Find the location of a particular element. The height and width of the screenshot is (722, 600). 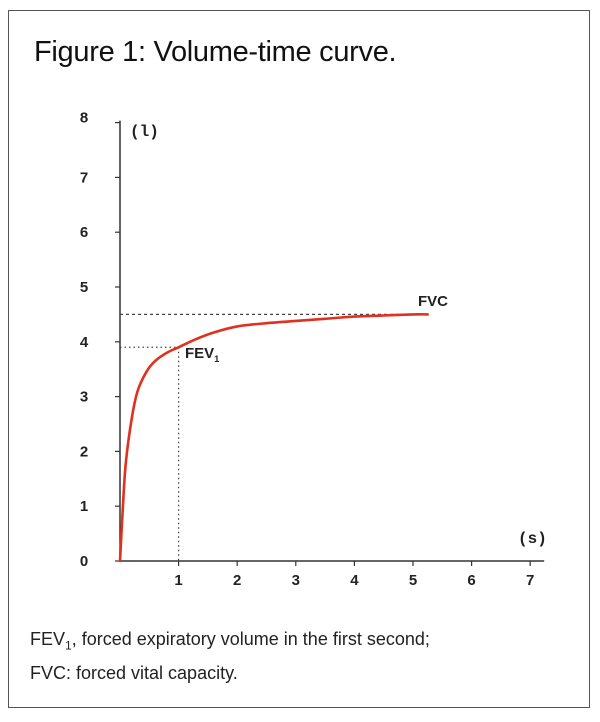

y-tick-label: 7 is located at coordinates (84, 177).